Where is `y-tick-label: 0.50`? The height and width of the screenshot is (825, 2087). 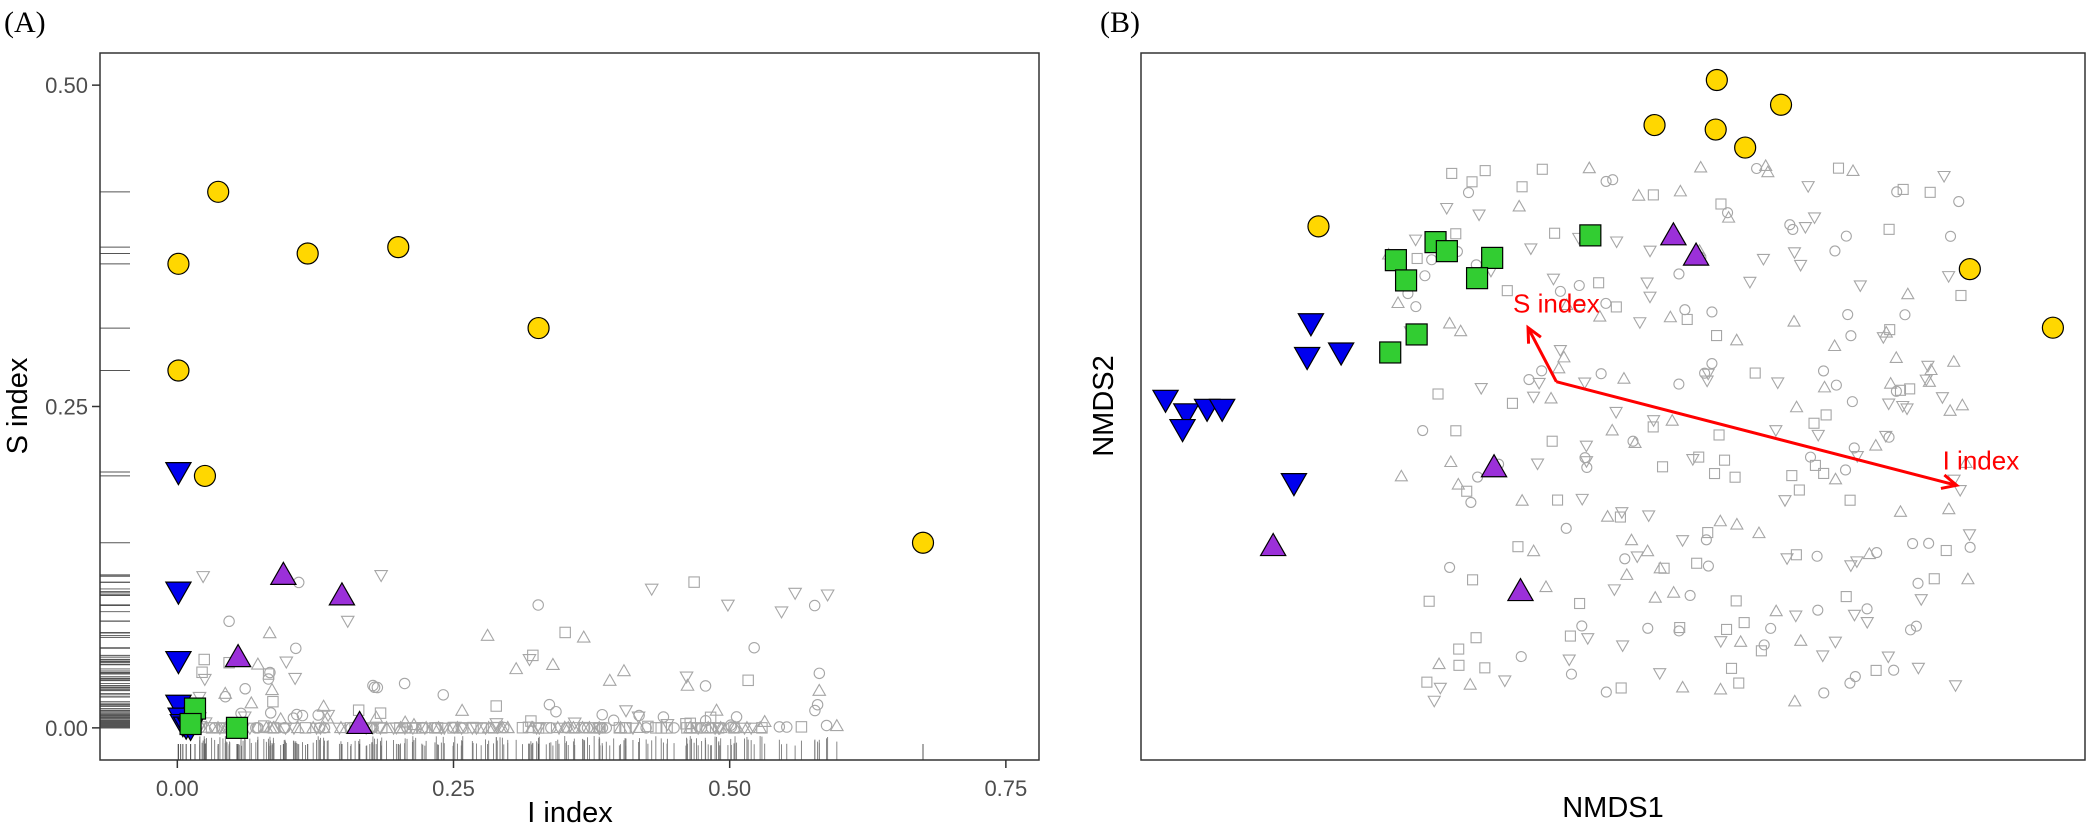
y-tick-label: 0.50 is located at coordinates (66, 85).